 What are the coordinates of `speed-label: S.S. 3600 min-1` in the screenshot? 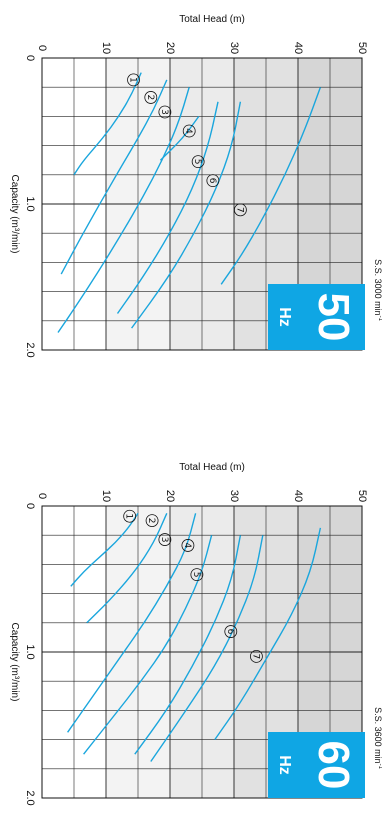 It's located at (377, 738).